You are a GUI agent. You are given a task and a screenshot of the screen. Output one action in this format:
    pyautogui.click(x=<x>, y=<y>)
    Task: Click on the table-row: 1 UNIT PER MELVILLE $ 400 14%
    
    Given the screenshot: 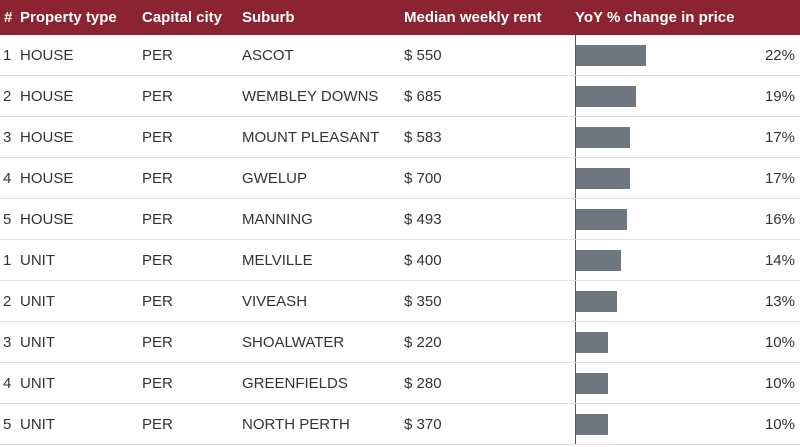 What is the action you would take?
    pyautogui.click(x=400, y=260)
    